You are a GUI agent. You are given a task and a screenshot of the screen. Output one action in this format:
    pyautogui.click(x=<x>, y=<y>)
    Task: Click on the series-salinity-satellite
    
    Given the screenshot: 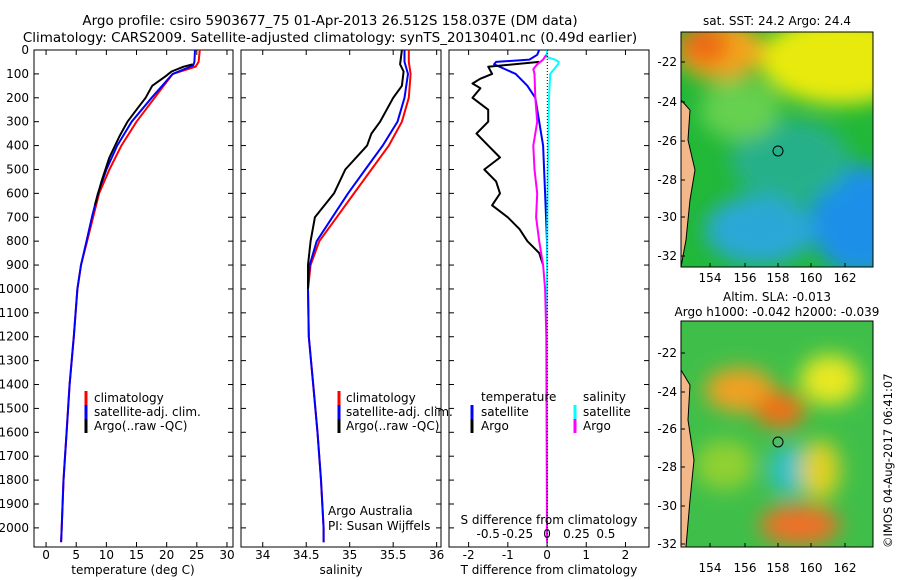 What is the action you would take?
    pyautogui.click(x=553, y=296)
    